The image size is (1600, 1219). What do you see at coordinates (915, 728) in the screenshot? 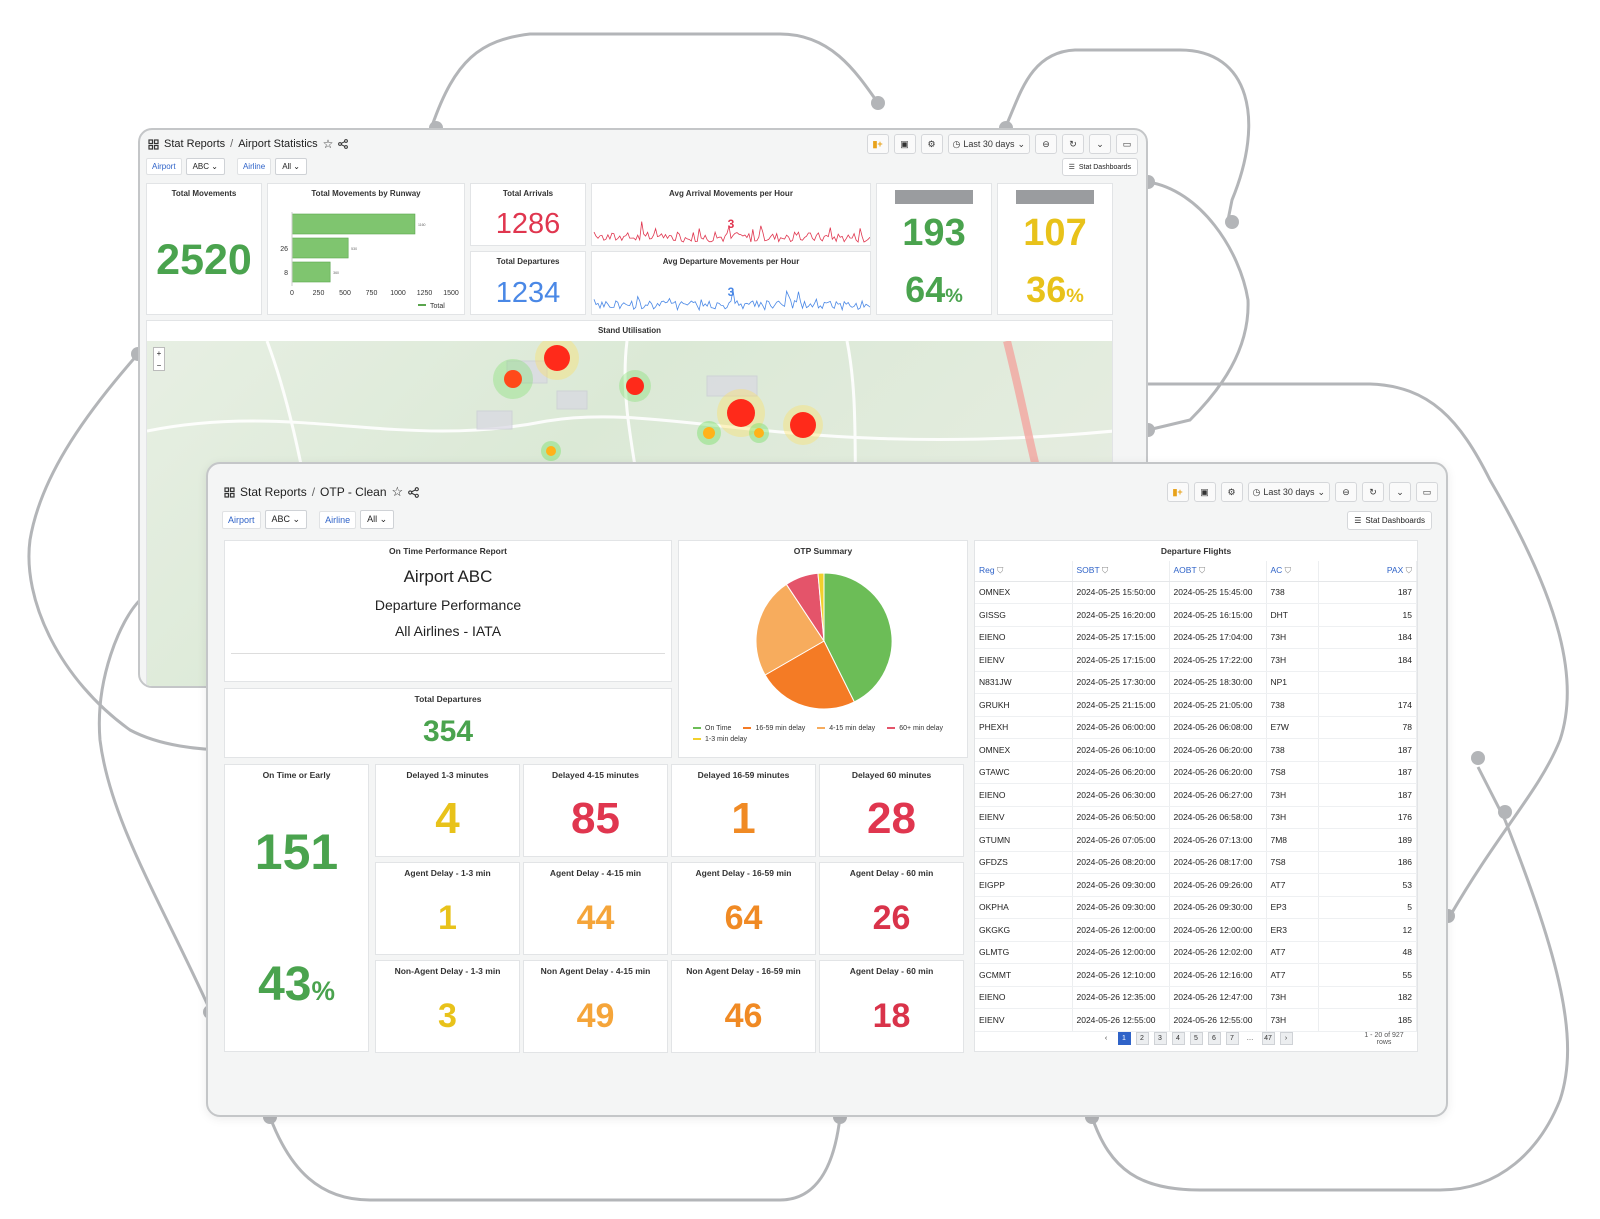
I see `legend-item: 60+ min delay` at bounding box center [915, 728].